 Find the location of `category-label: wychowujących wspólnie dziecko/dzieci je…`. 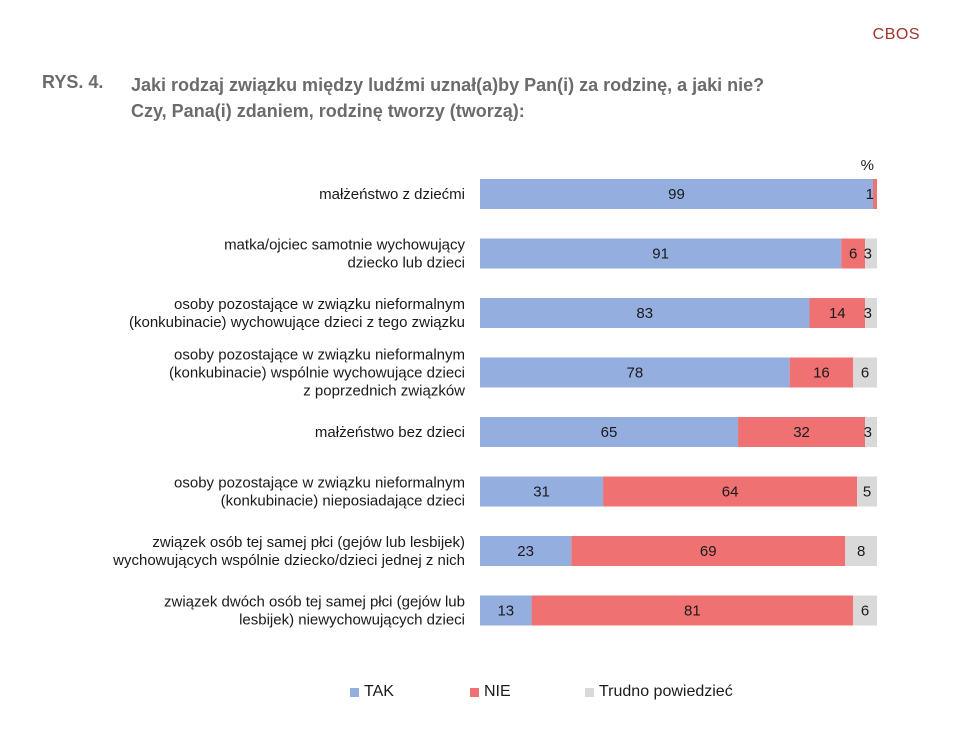

category-label: wychowujących wspólnie dziecko/dzieci je… is located at coordinates (288, 560).